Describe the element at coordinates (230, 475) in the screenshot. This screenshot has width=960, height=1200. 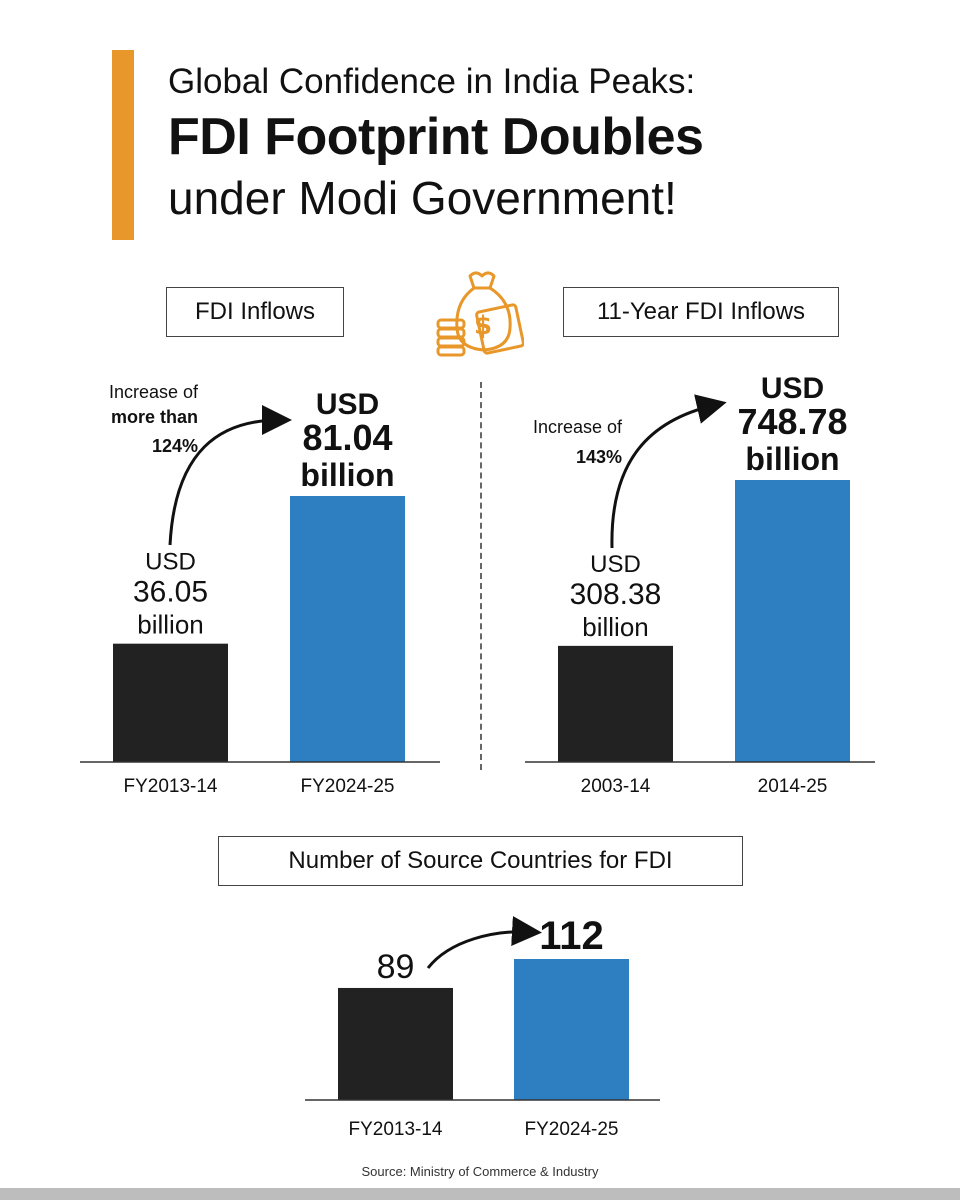
I see `chart-1-increase-arrow` at that location.